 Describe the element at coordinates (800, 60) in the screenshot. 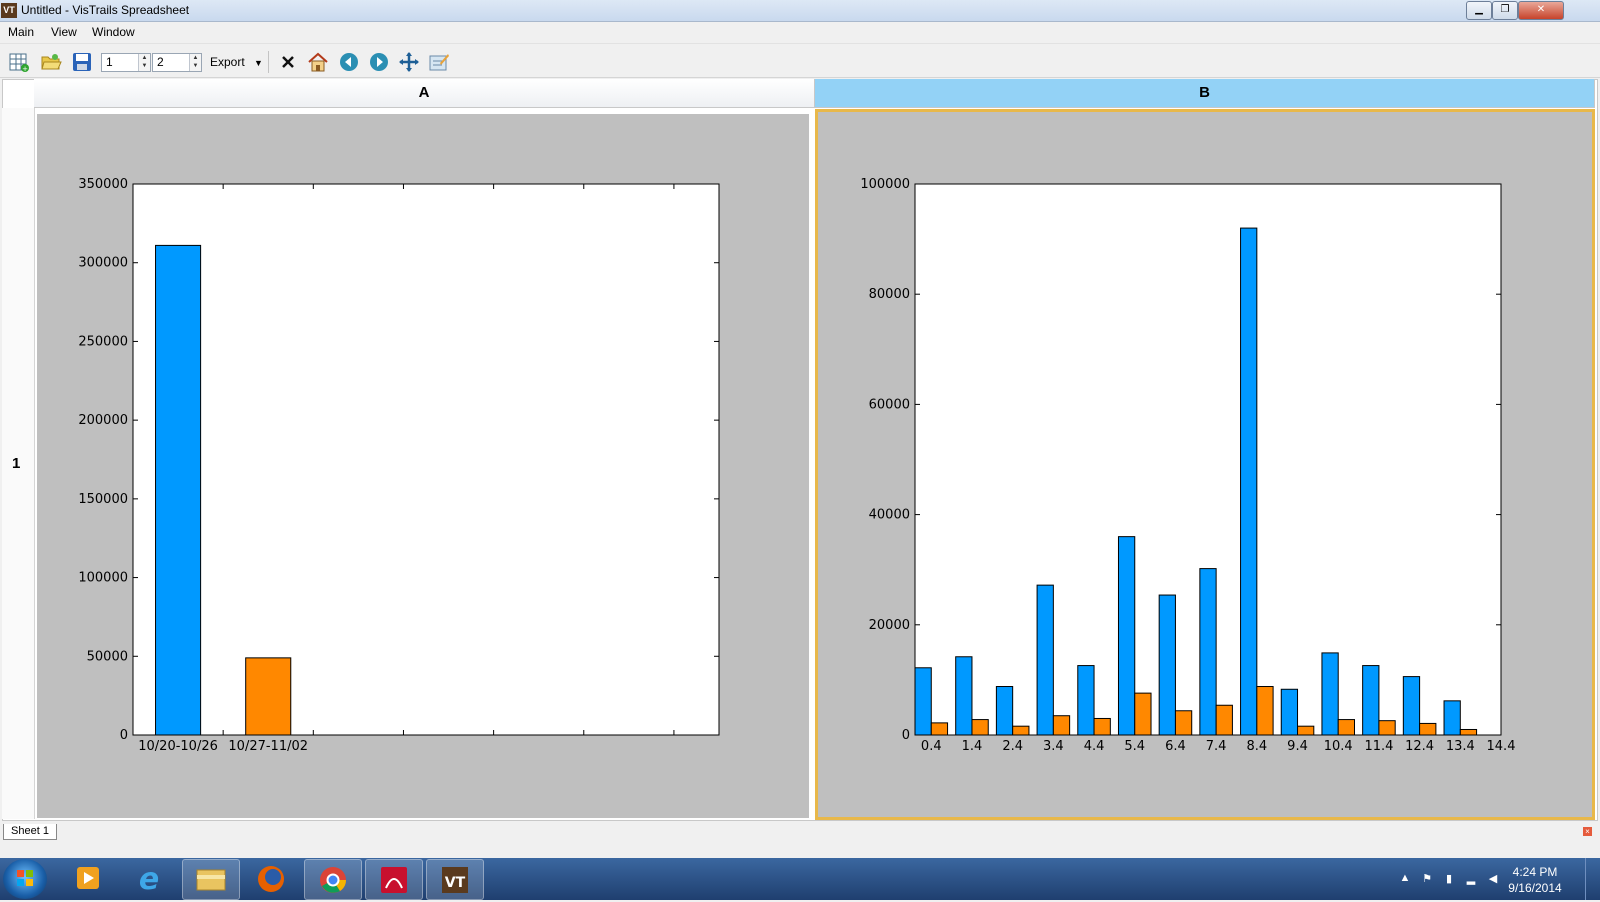

I see `toolbar: + 1 ▲ ▼ 2 ▲ ▼ Export ▼` at that location.